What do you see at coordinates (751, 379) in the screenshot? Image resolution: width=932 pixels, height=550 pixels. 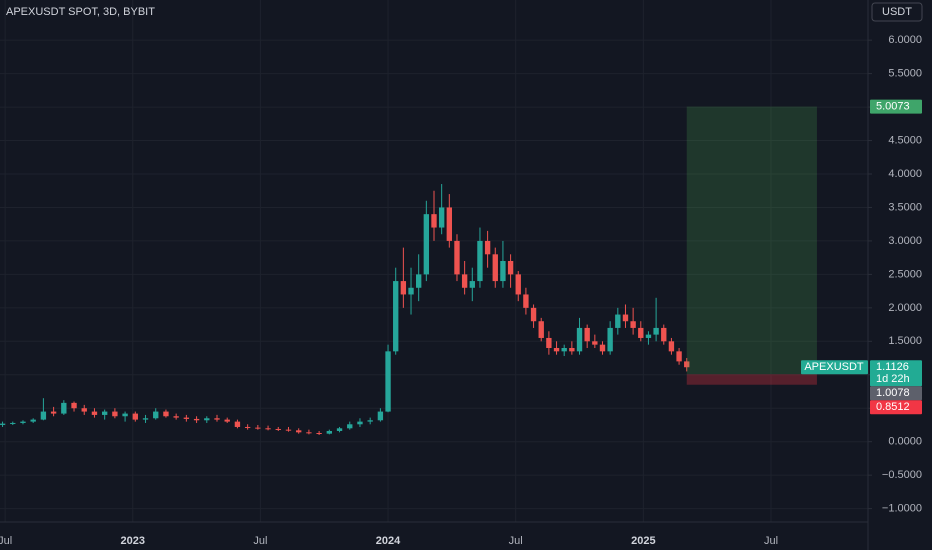 I see `loss-zone` at bounding box center [751, 379].